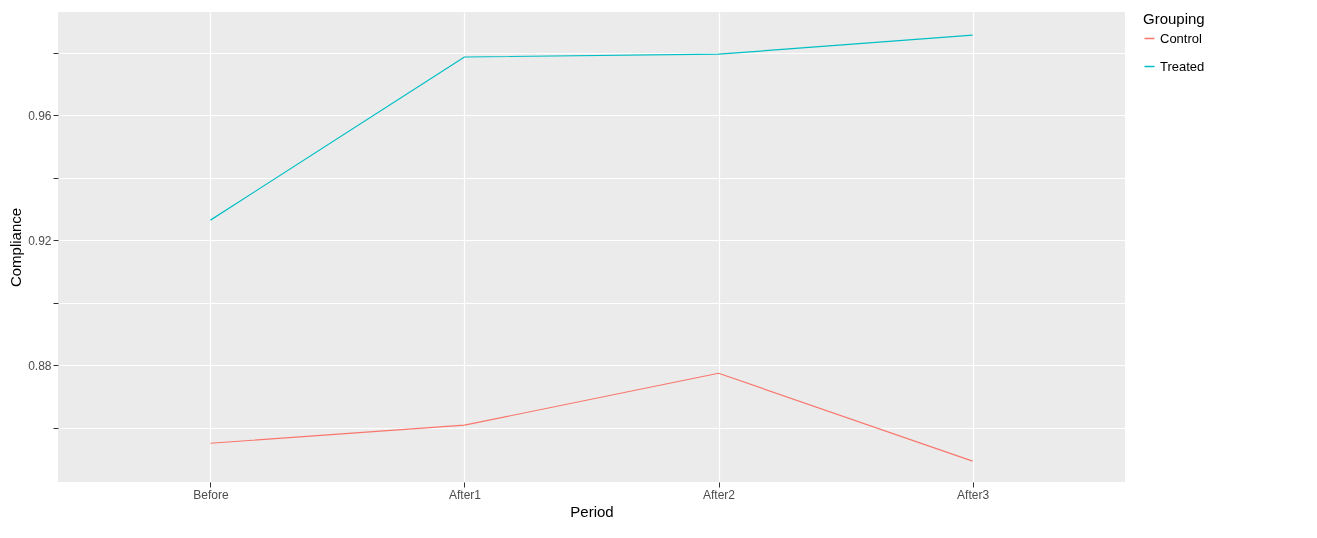 The image size is (1317, 538). Describe the element at coordinates (465, 494) in the screenshot. I see `x-tick-label: After1` at that location.